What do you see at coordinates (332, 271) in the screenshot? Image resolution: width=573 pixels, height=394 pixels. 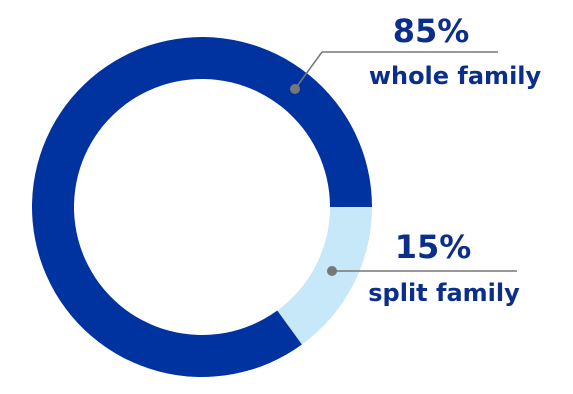 I see `leader-dot-split-family` at bounding box center [332, 271].